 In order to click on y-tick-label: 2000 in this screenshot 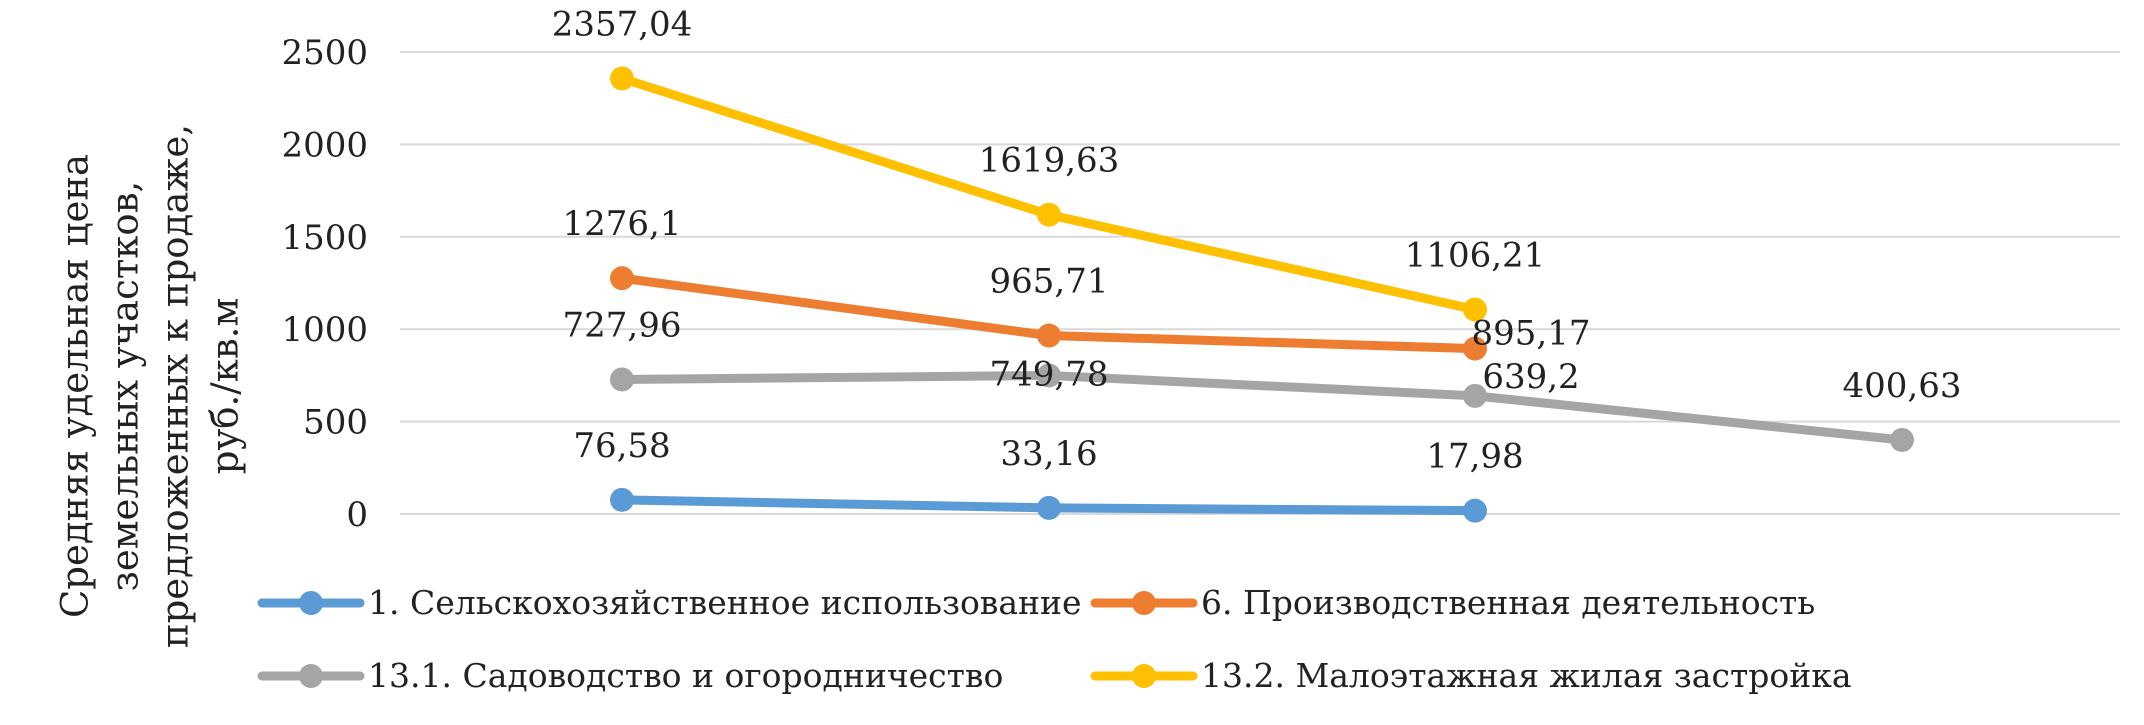, I will do `click(324, 145)`.